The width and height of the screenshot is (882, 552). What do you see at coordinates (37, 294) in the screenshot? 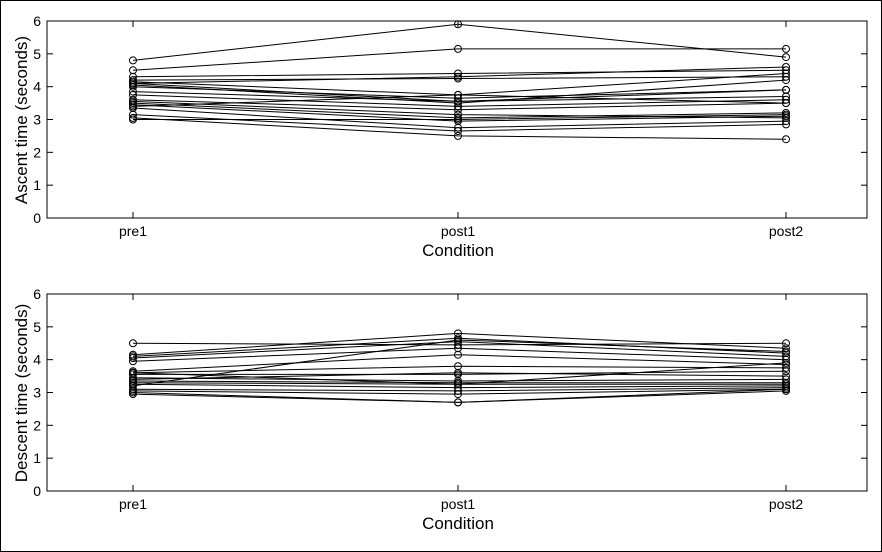
I see `descent-y-tick-label: 6` at bounding box center [37, 294].